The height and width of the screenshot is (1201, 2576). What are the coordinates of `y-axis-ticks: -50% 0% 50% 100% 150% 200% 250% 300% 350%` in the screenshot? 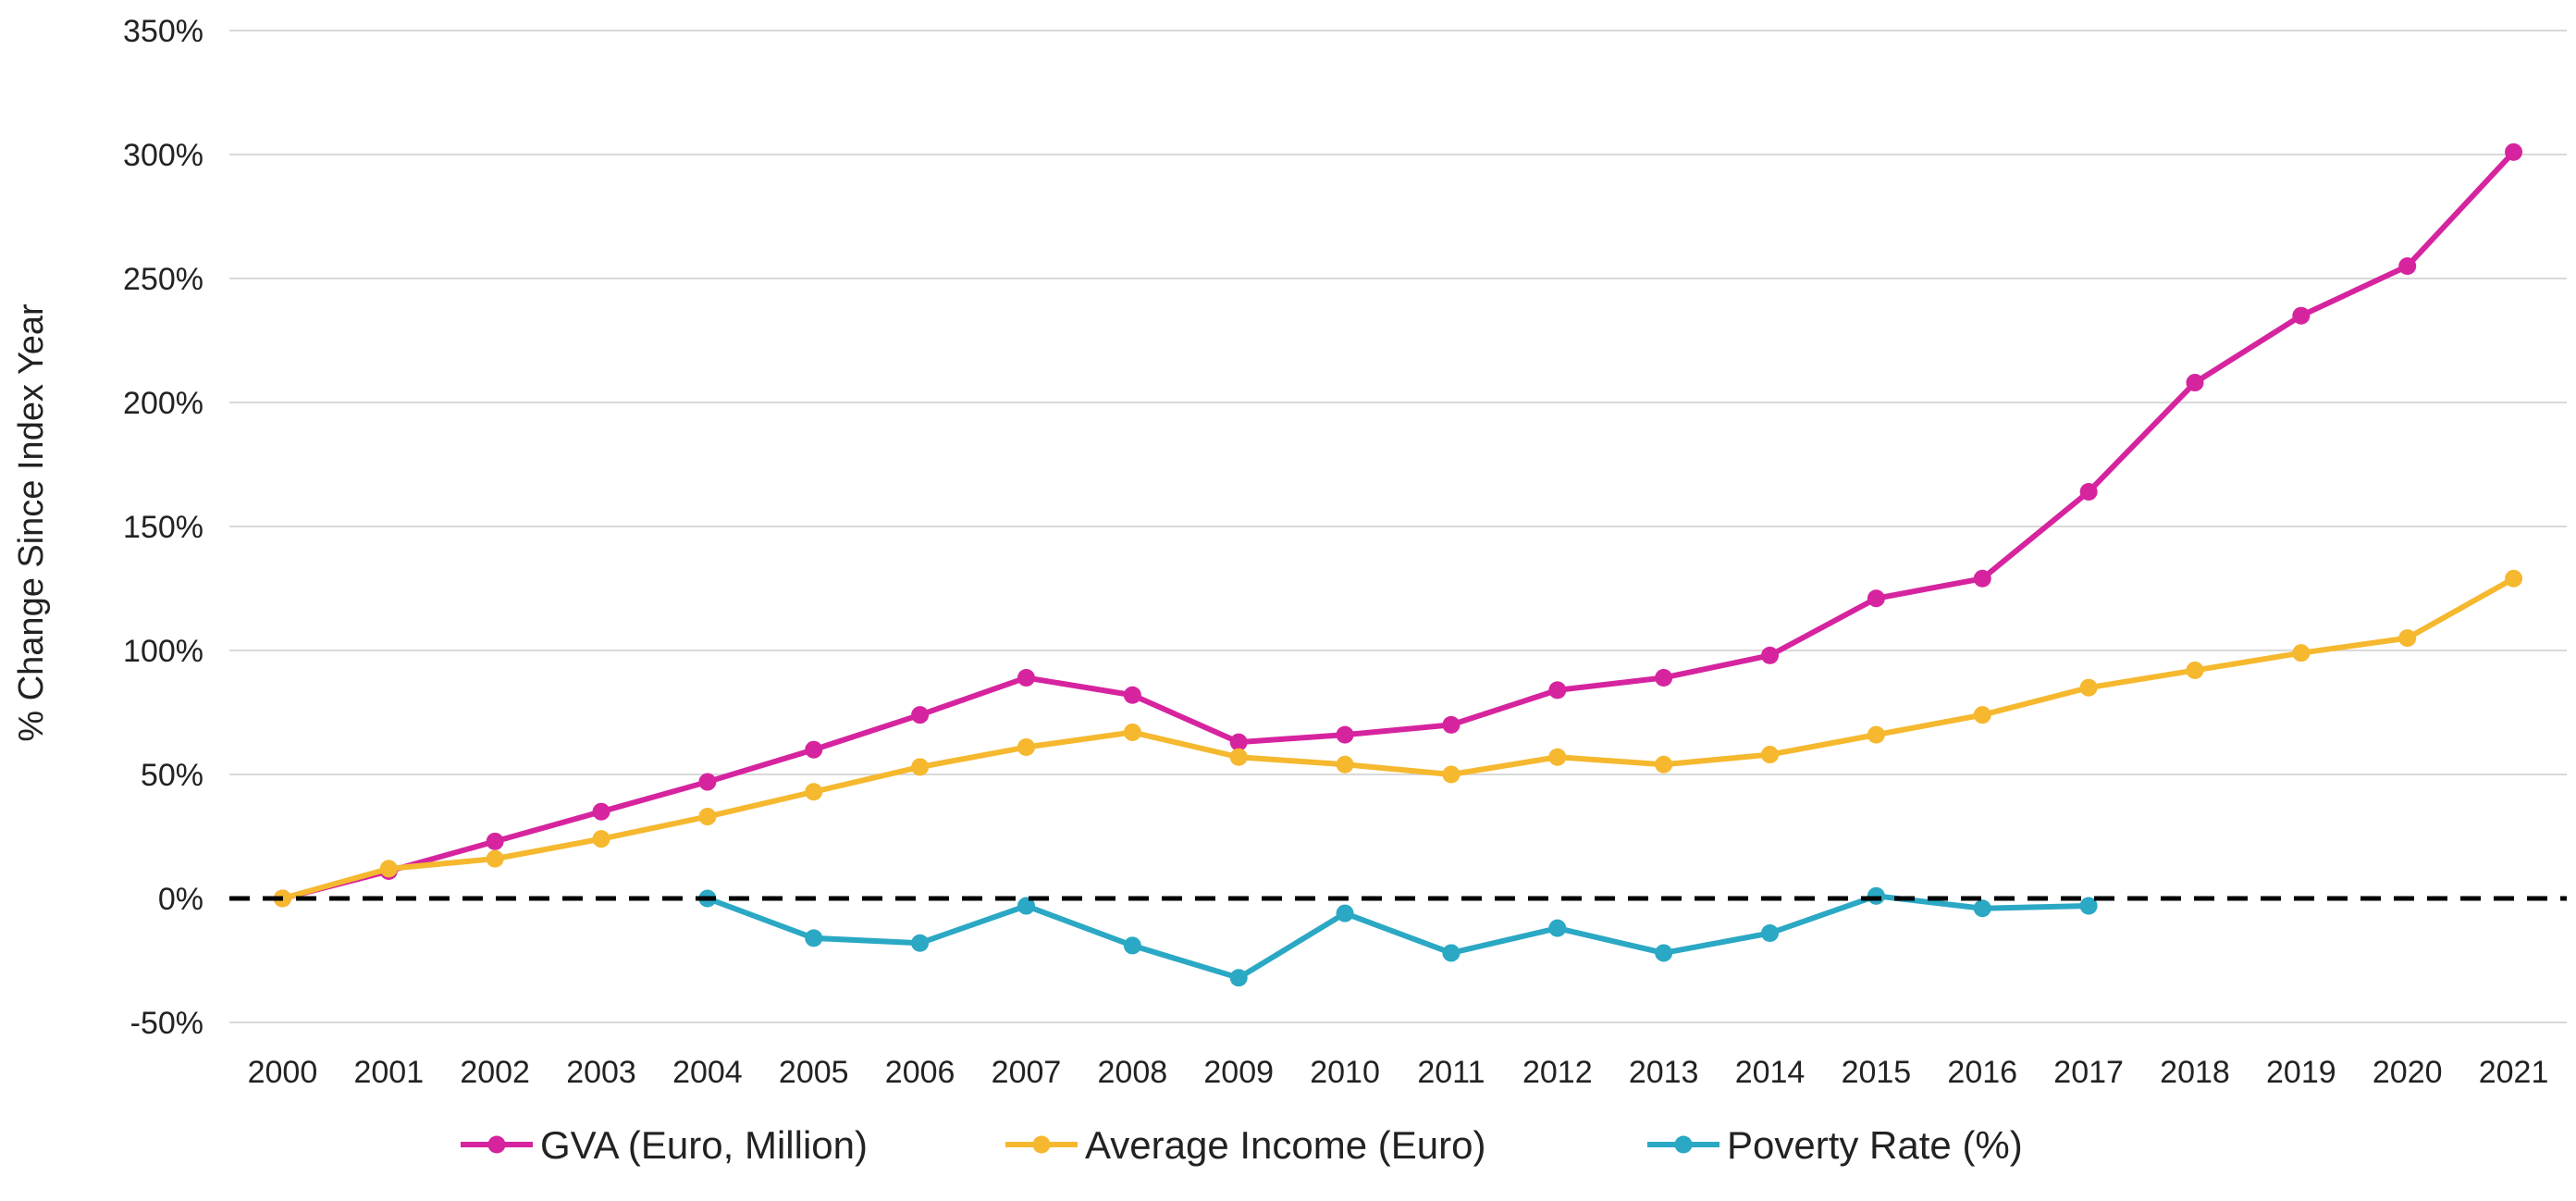 It's located at (163, 527).